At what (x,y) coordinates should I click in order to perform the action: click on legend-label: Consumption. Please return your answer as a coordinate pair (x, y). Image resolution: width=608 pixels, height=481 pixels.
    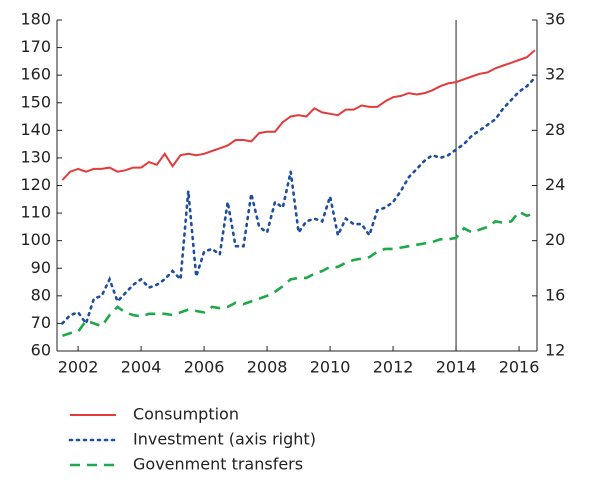
    Looking at the image, I should click on (186, 414).